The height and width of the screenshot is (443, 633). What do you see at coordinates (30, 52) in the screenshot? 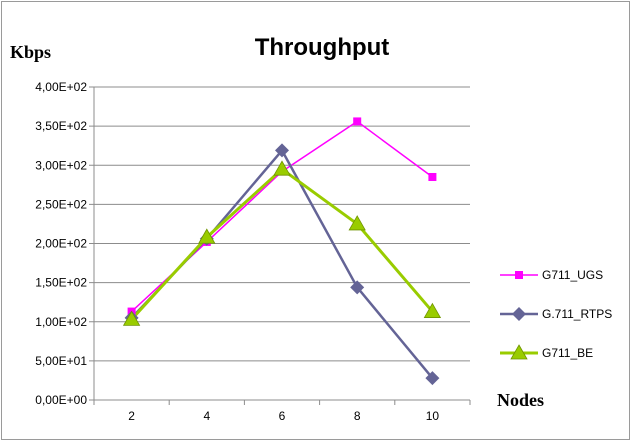
I see `y-axis-label: Kbps` at bounding box center [30, 52].